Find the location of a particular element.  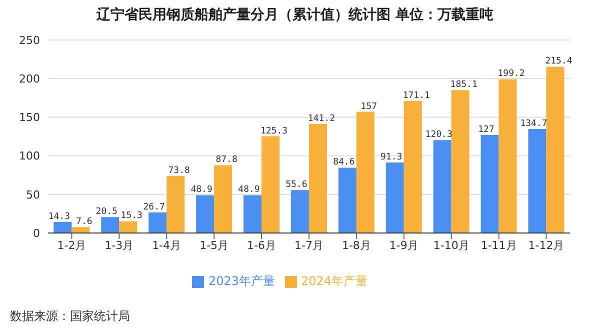

data-label: 26.7 is located at coordinates (154, 207).